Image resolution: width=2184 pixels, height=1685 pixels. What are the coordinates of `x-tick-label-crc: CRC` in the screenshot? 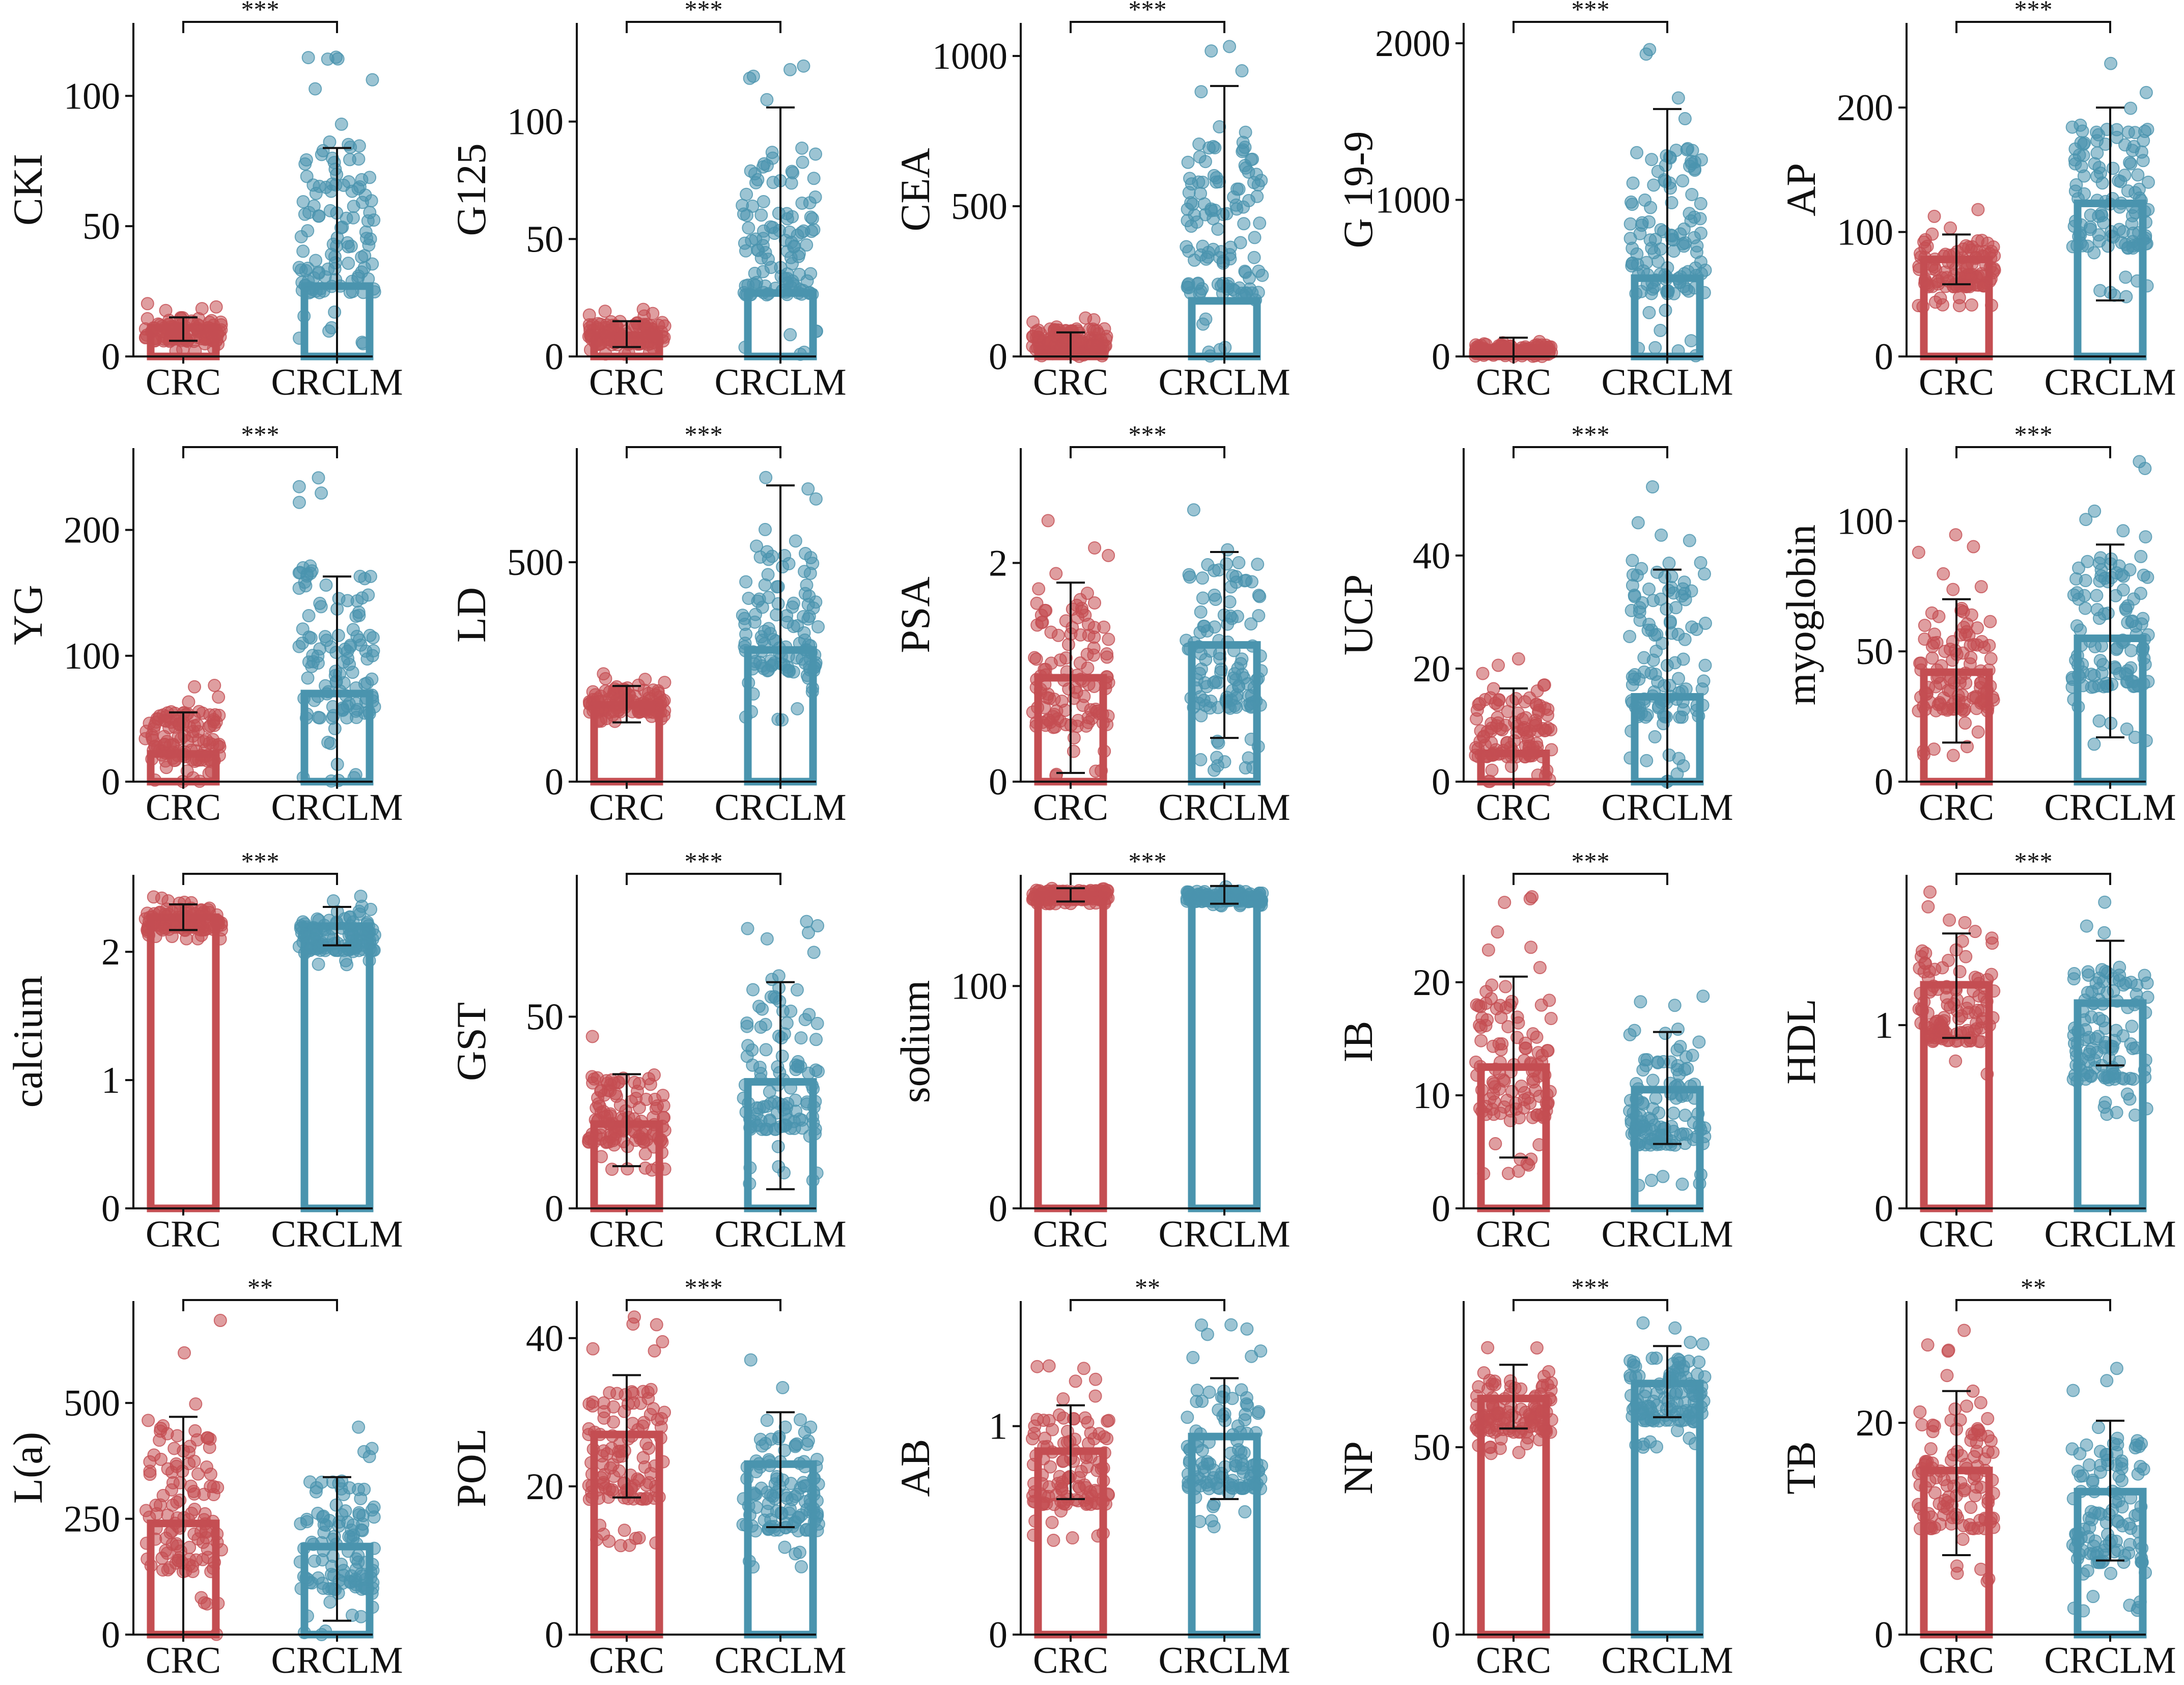 It's located at (183, 807).